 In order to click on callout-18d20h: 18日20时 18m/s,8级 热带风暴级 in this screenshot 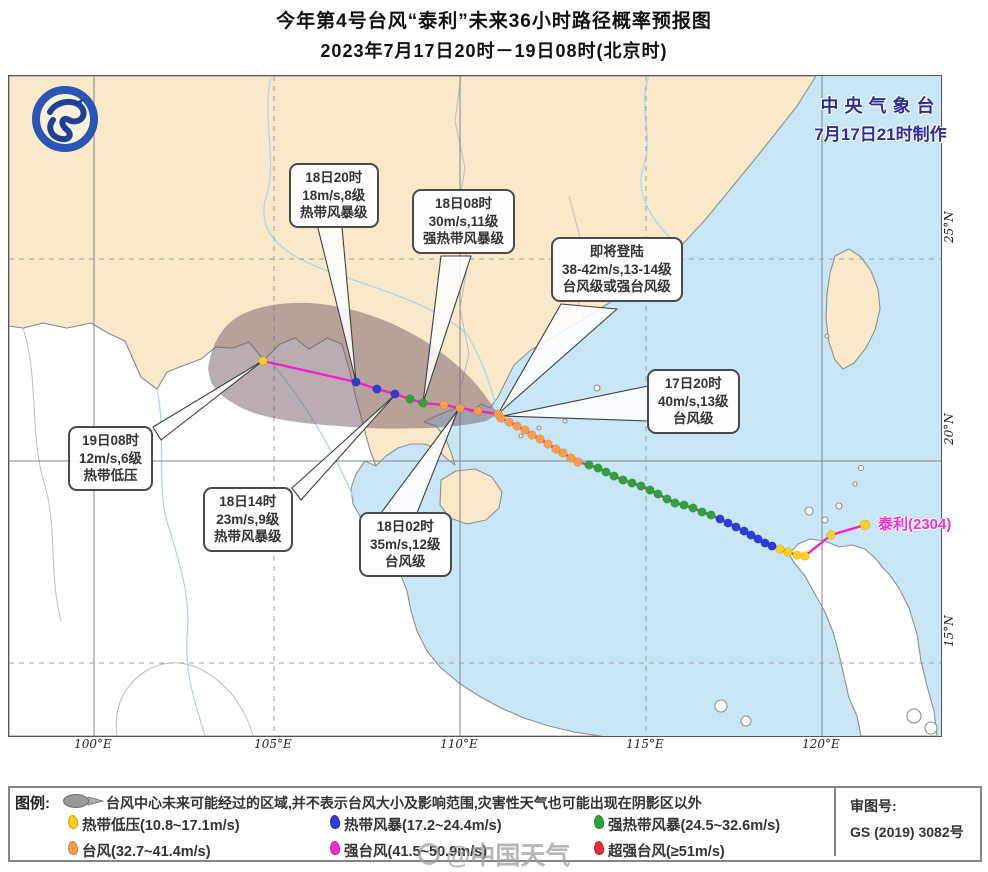, I will do `click(334, 195)`.